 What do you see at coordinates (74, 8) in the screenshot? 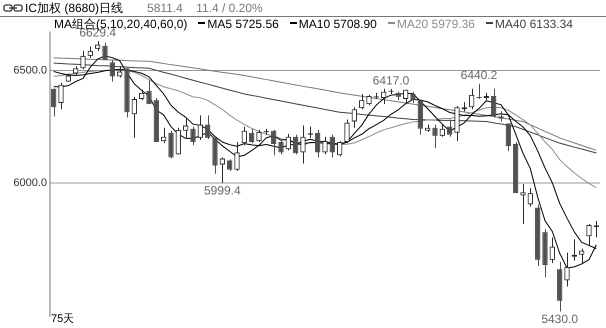
I see `chart-title: IC加权 (8680)日线` at bounding box center [74, 8].